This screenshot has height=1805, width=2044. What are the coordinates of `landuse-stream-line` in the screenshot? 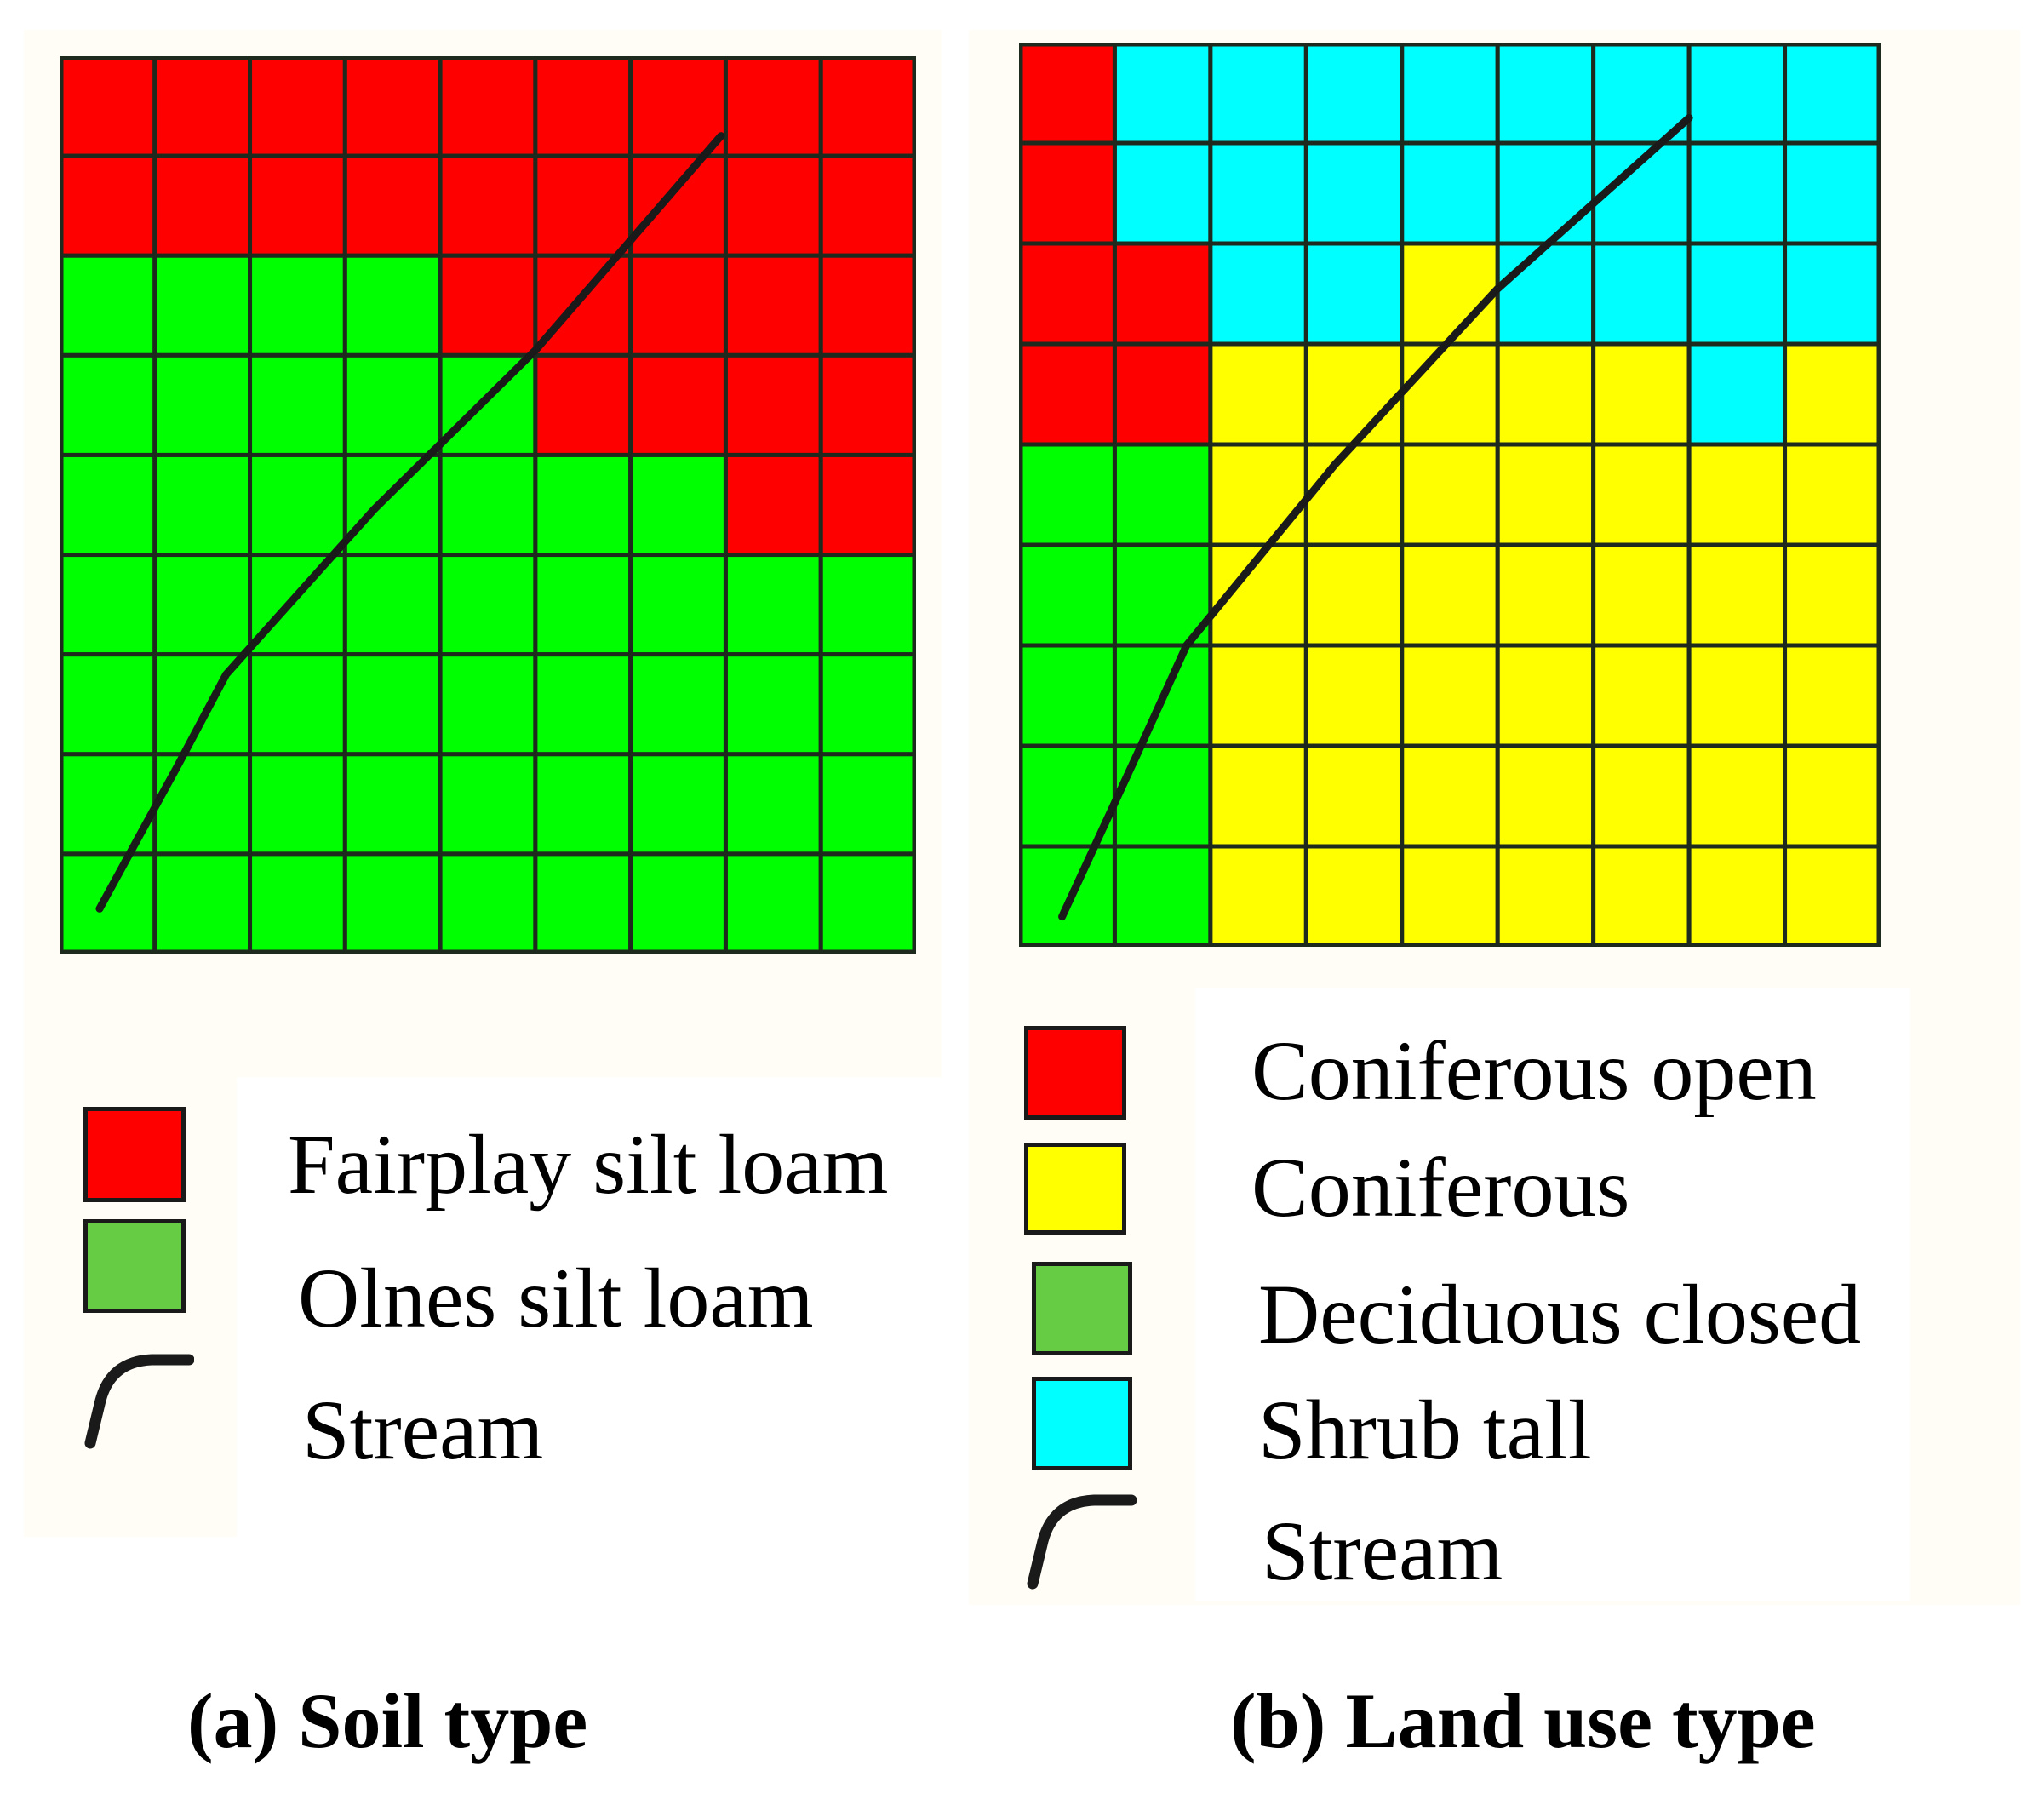 It's located at (1375, 517).